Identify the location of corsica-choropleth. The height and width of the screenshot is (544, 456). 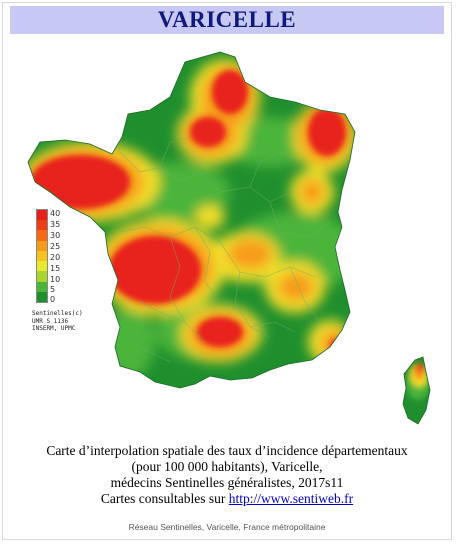
(416, 390).